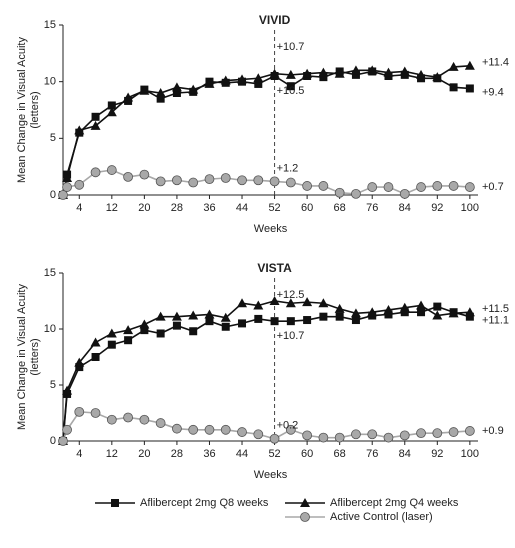 Image resolution: width=515 pixels, height=548 pixels. What do you see at coordinates (274, 454) in the screenshot?
I see `x-tick-label: 52` at bounding box center [274, 454].